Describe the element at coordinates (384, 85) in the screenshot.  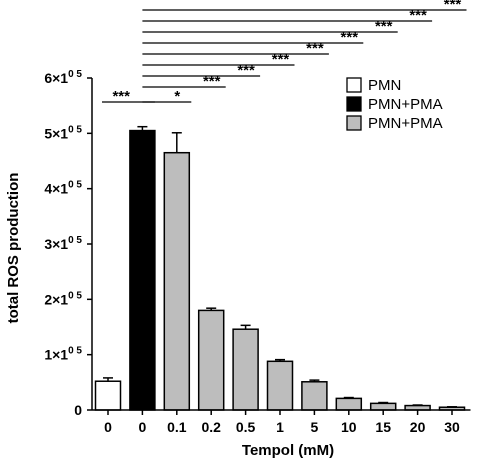
I see `legend-label: PMN` at that location.